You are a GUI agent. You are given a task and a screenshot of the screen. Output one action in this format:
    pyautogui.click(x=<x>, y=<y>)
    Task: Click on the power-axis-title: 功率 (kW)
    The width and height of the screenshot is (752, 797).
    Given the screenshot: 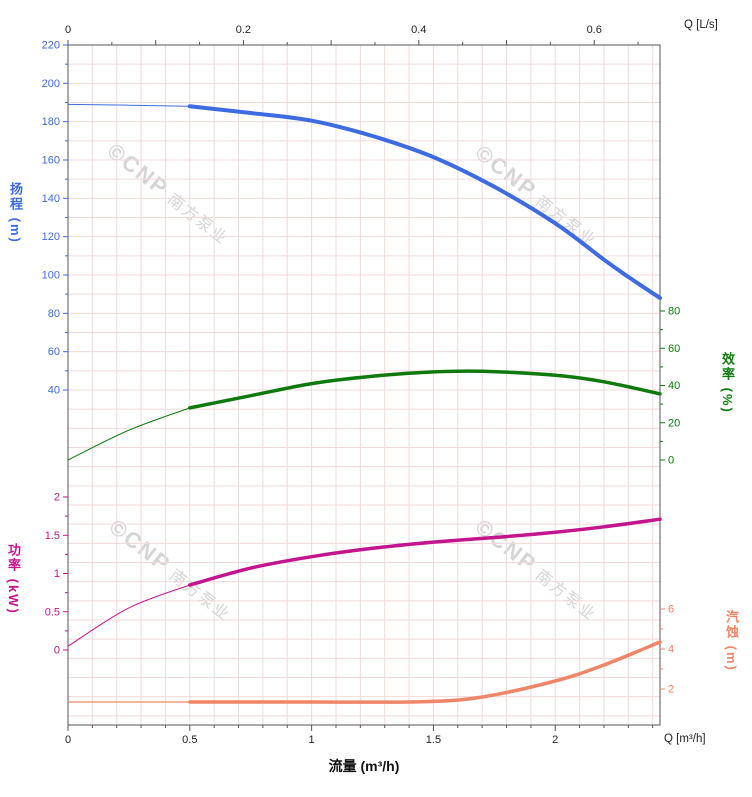 What is the action you would take?
    pyautogui.click(x=13, y=579)
    